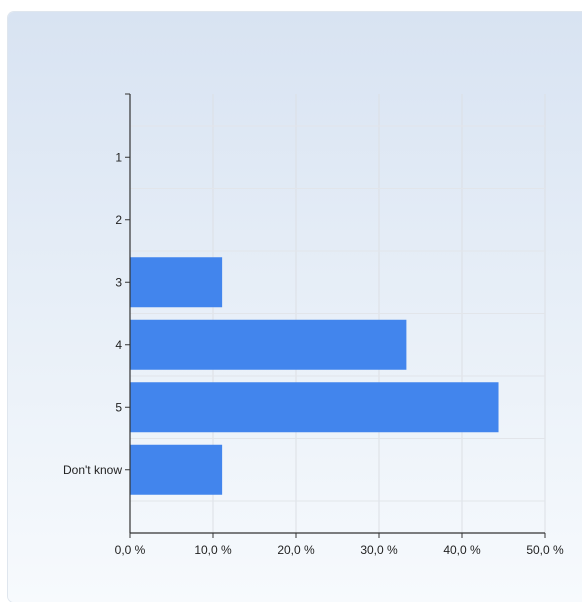 The width and height of the screenshot is (582, 602). What do you see at coordinates (130, 550) in the screenshot?
I see `x-tick-label: 0,0 %` at bounding box center [130, 550].